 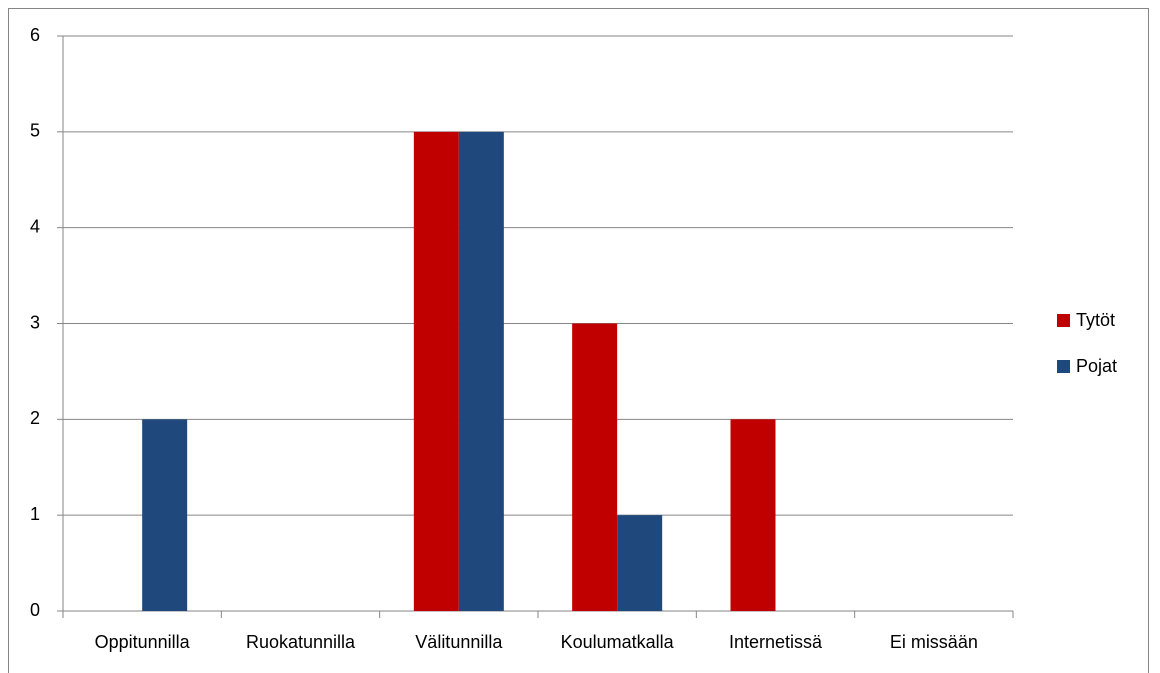 I want to click on legend-label: Tytöt, so click(x=1095, y=320).